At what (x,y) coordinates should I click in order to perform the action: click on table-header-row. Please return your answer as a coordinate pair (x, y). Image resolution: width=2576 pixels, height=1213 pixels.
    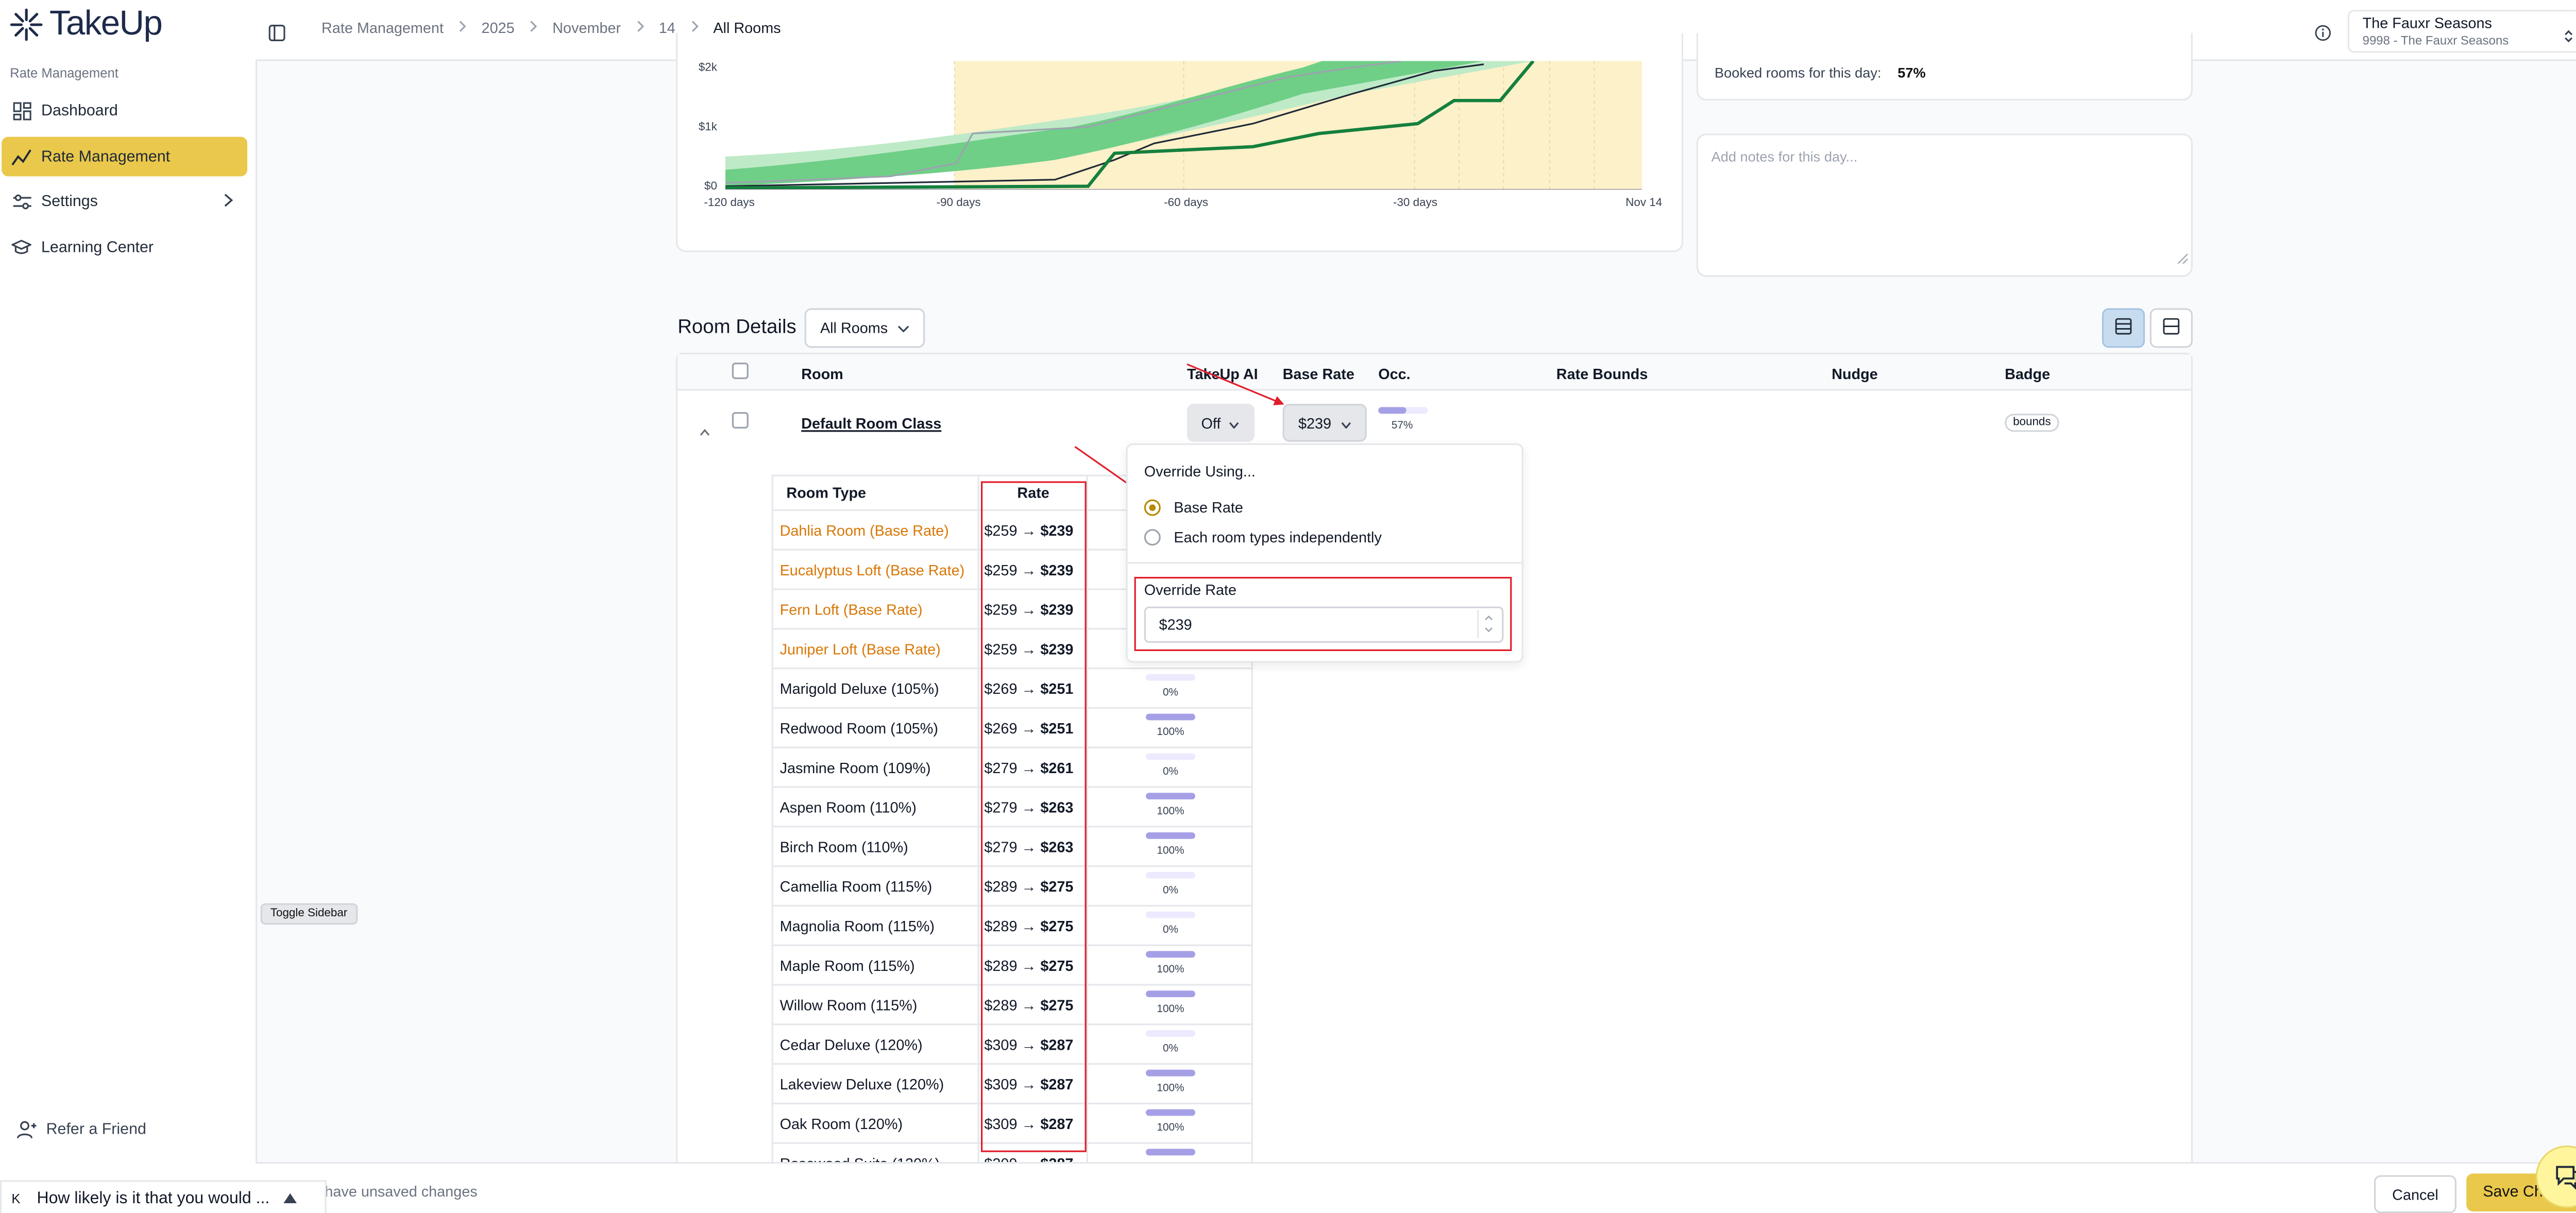
    Looking at the image, I should click on (1434, 372).